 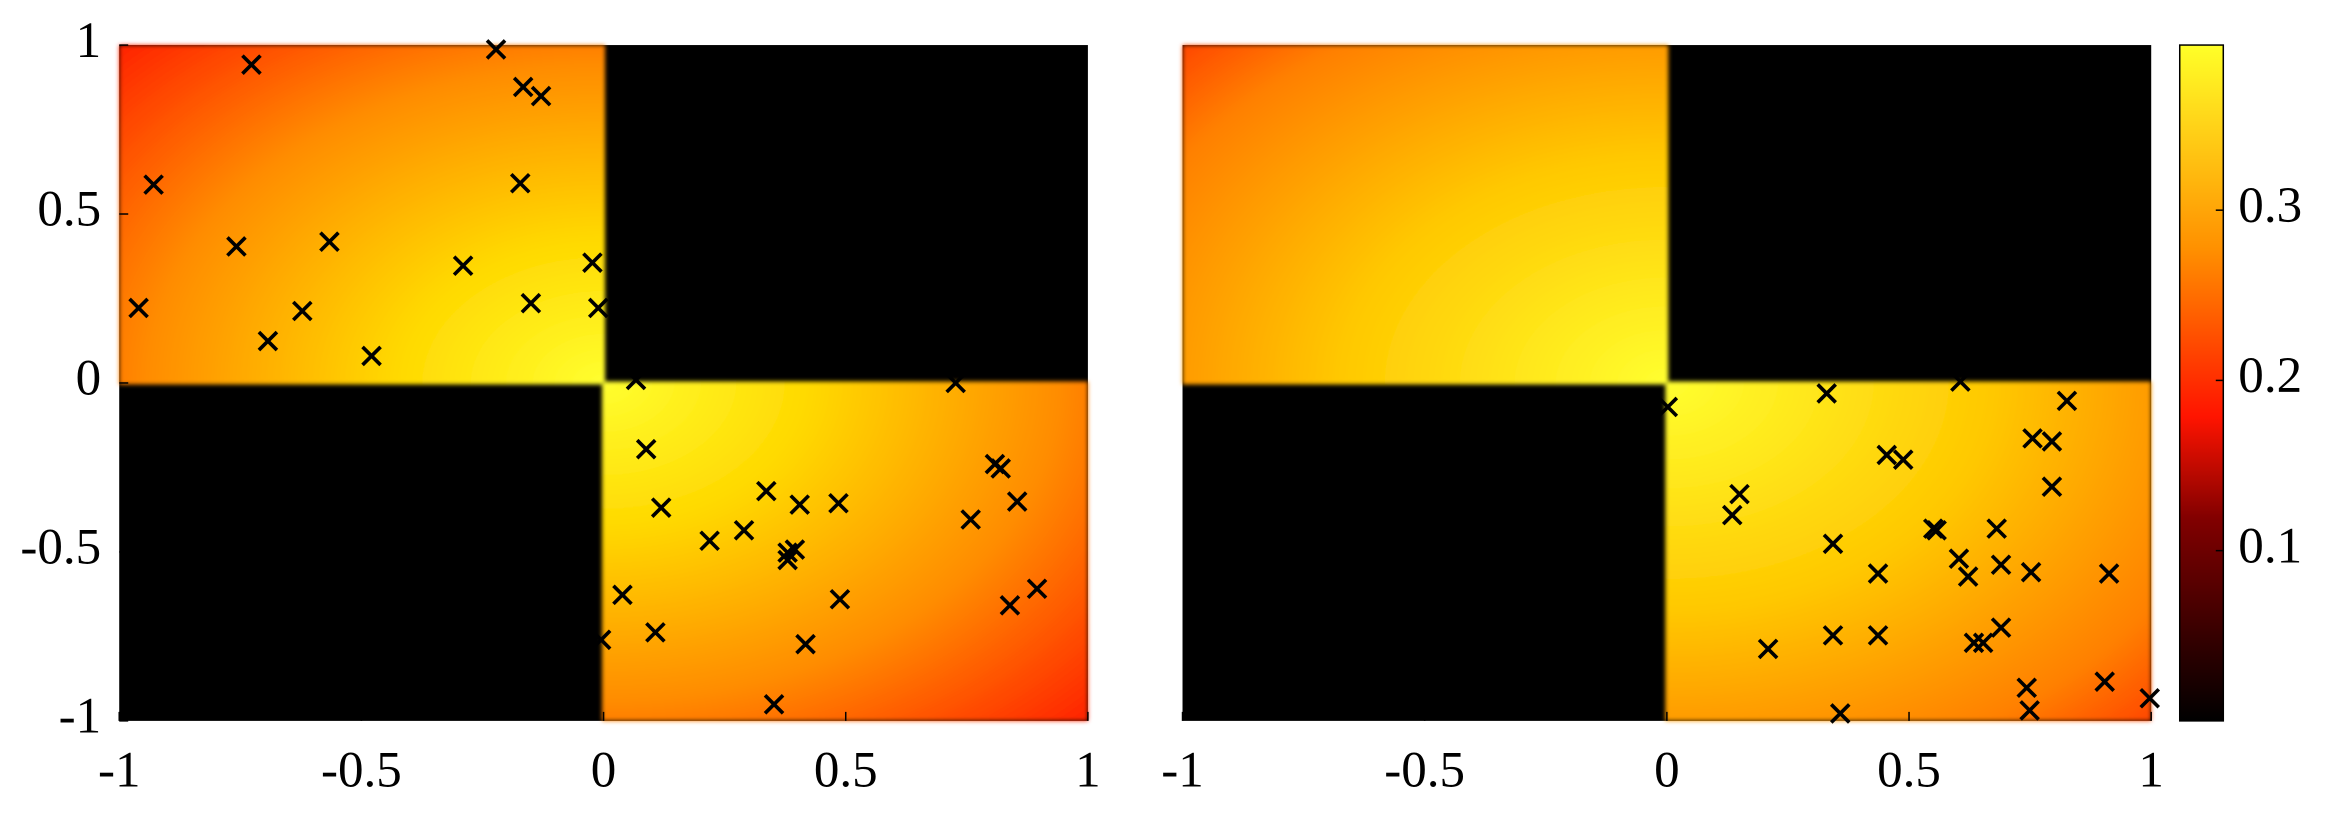 I want to click on y-tick-label: -0.5, so click(x=60, y=547).